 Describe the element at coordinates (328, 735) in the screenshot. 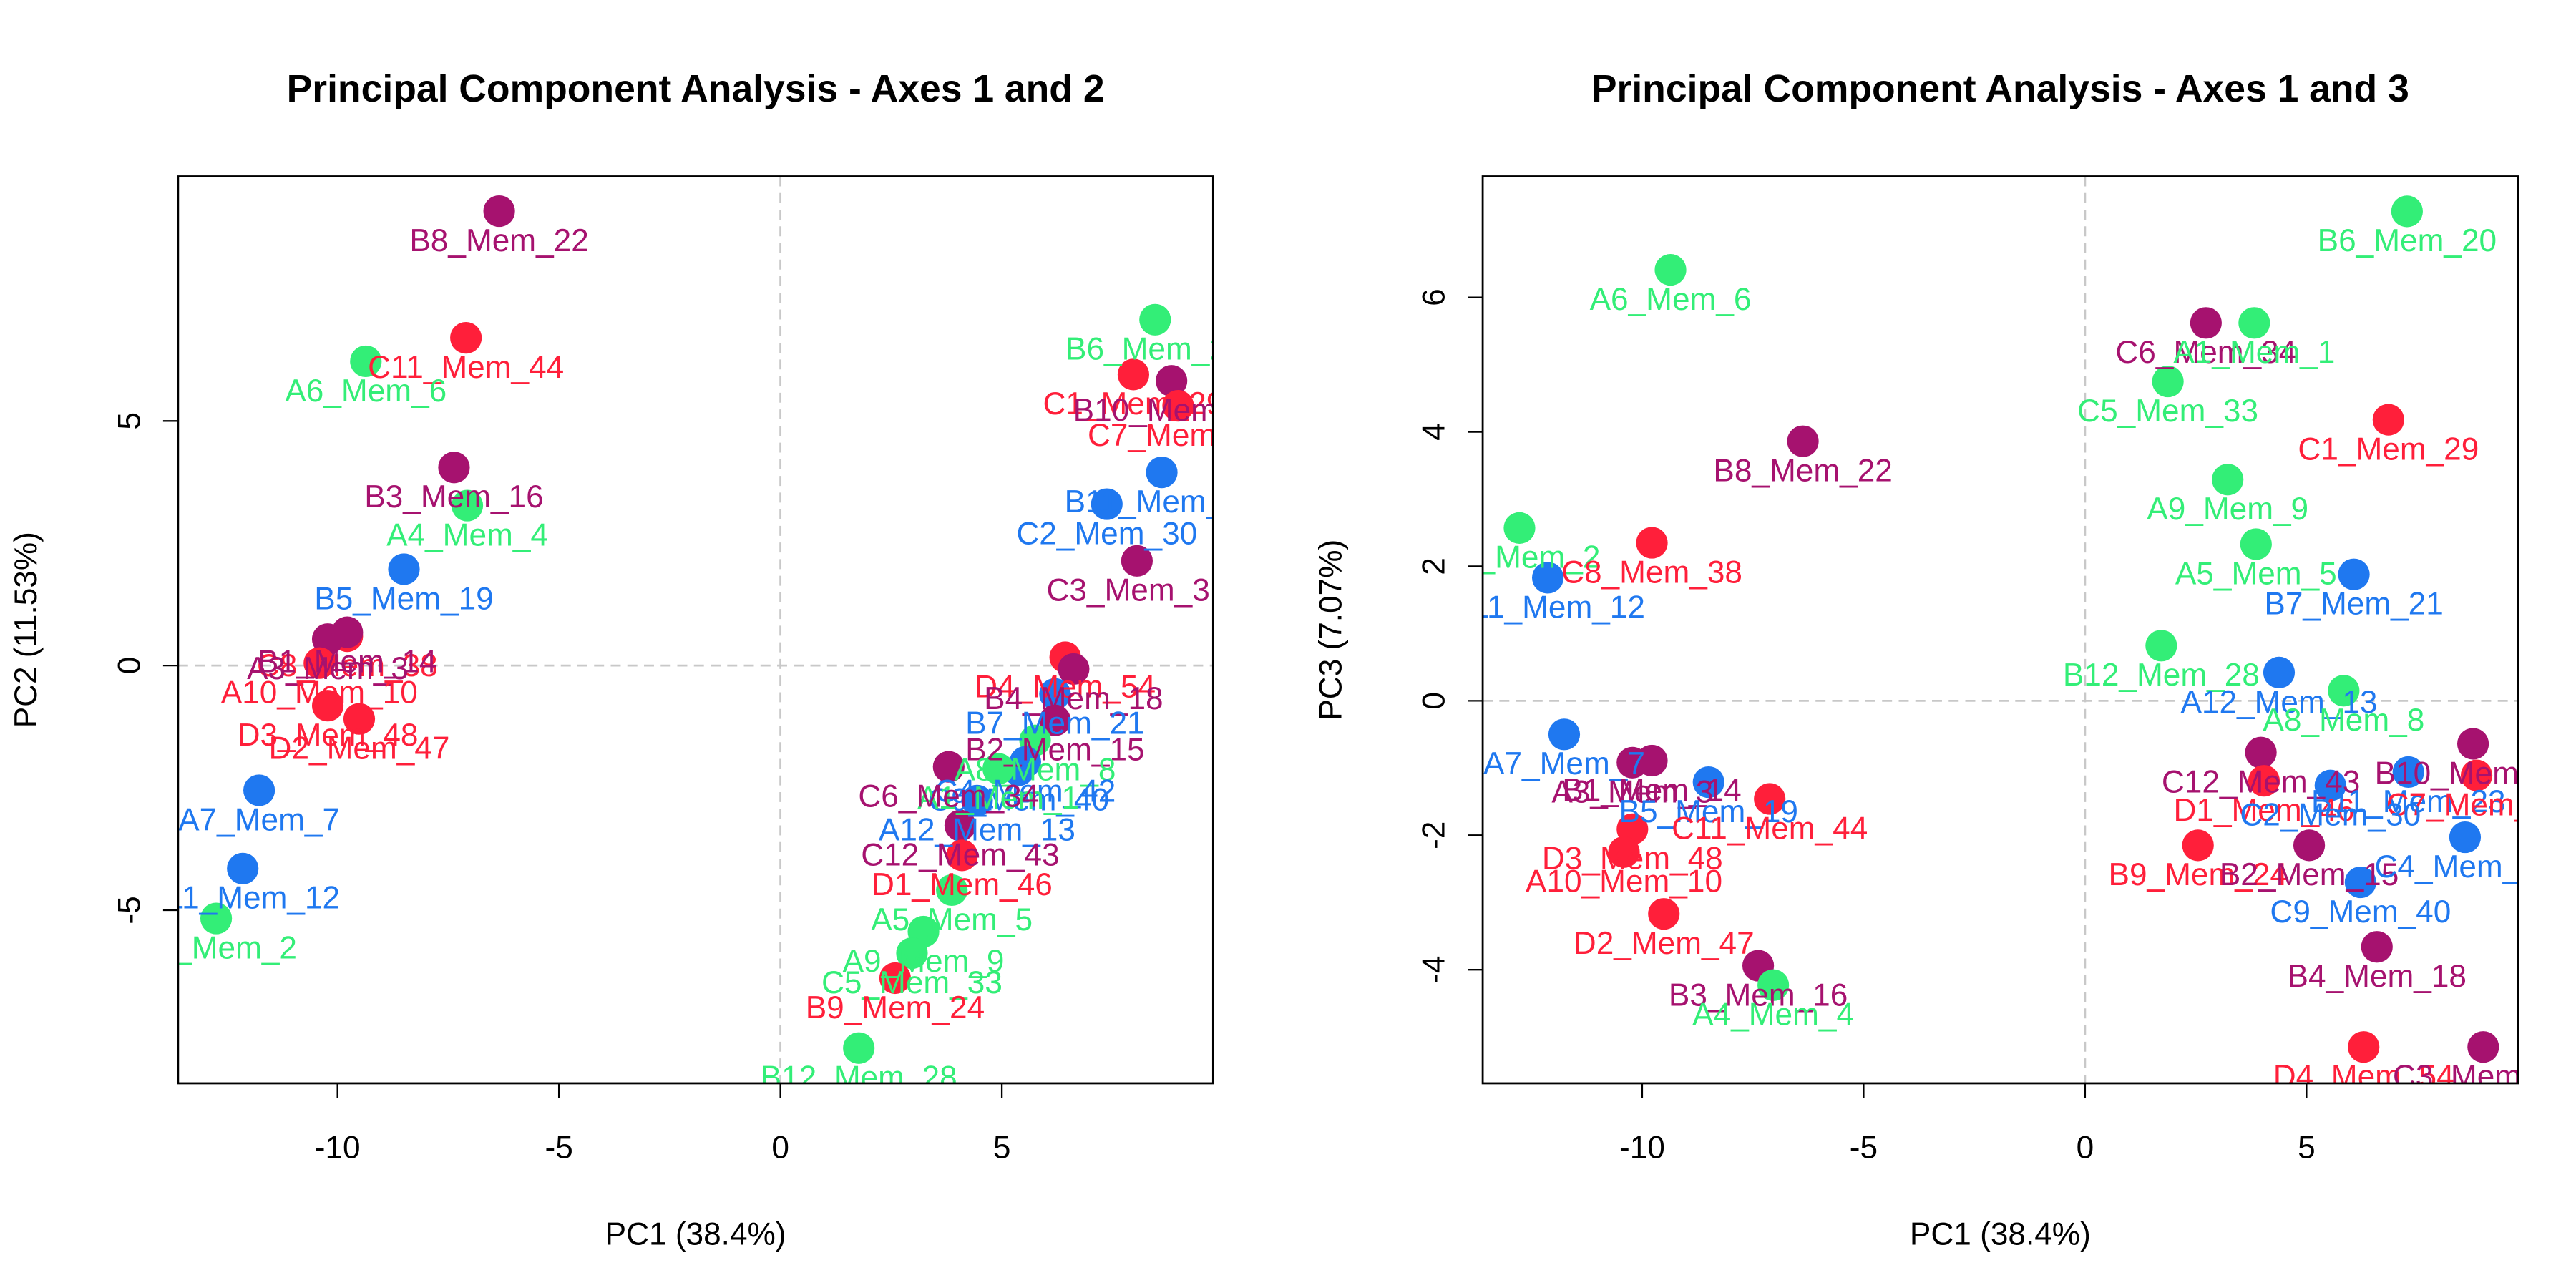

I see `point-label: D3_Mem_48` at that location.